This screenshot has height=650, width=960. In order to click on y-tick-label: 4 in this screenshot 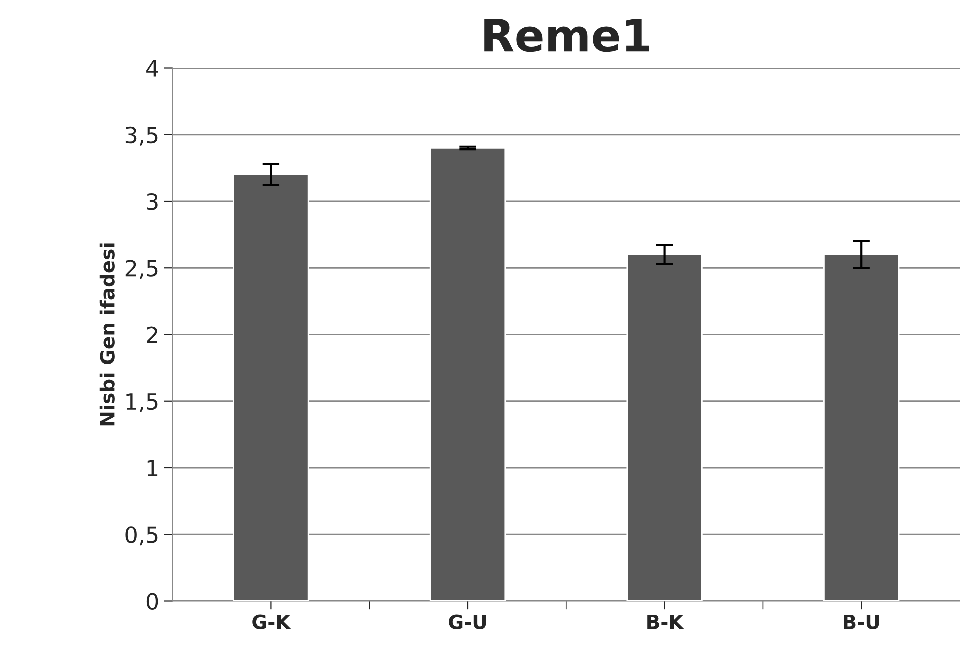, I will do `click(152, 68)`.